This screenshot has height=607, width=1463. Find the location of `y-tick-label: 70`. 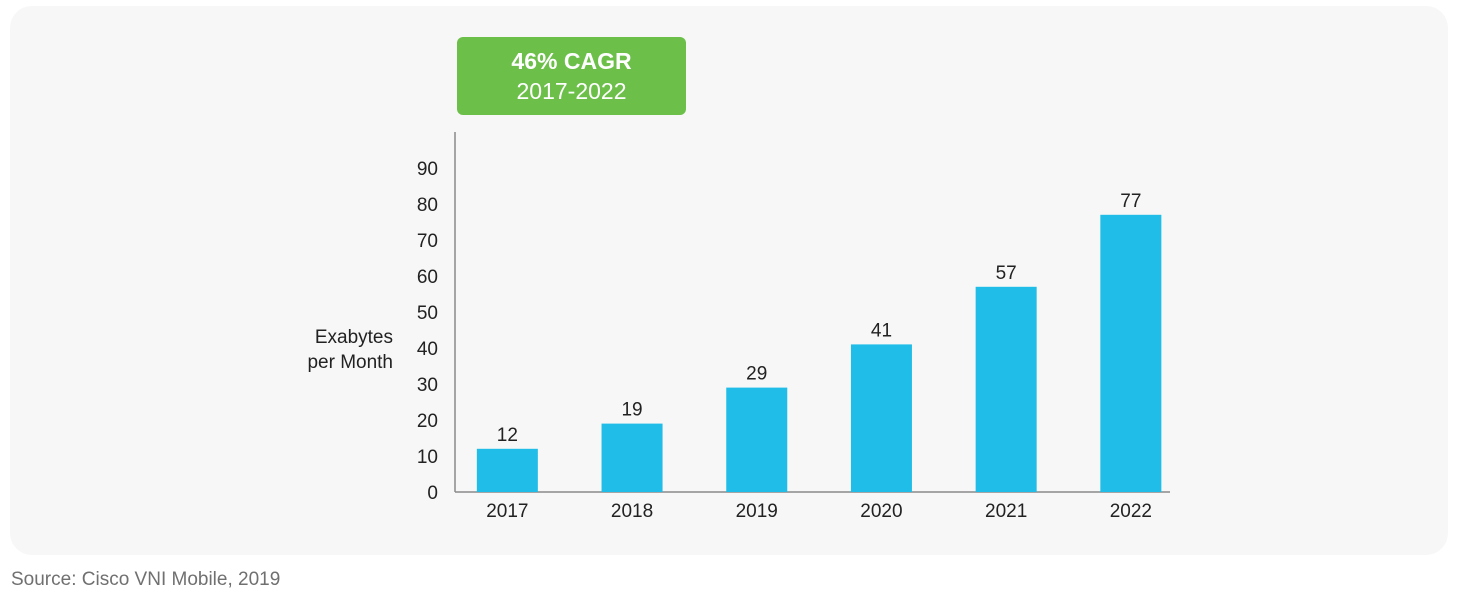

y-tick-label: 70 is located at coordinates (427, 241).